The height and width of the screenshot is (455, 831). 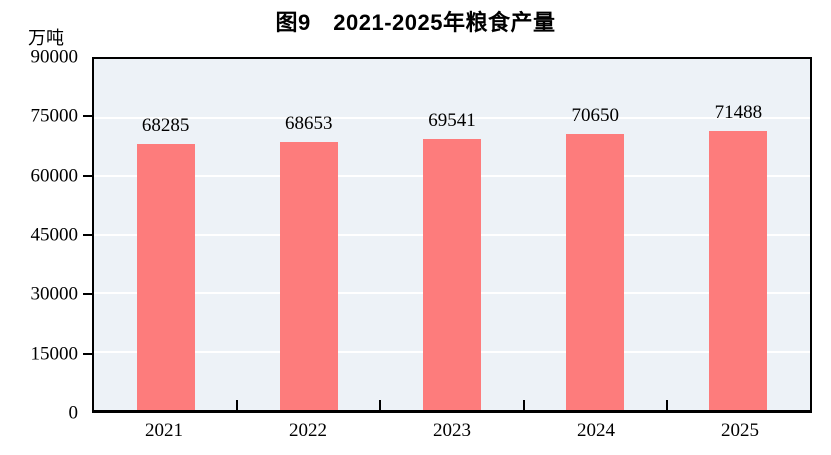 What do you see at coordinates (309, 124) in the screenshot?
I see `bar-value-label: 68653` at bounding box center [309, 124].